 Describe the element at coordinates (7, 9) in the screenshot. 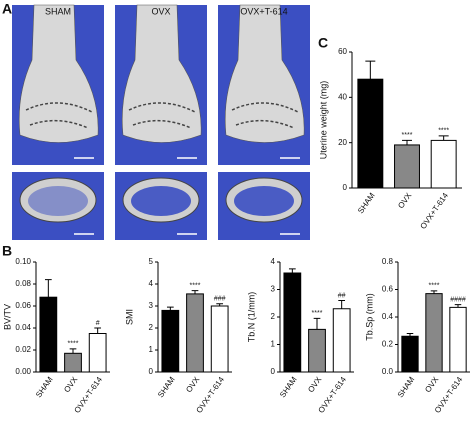

I see `panel-label: A` at that location.